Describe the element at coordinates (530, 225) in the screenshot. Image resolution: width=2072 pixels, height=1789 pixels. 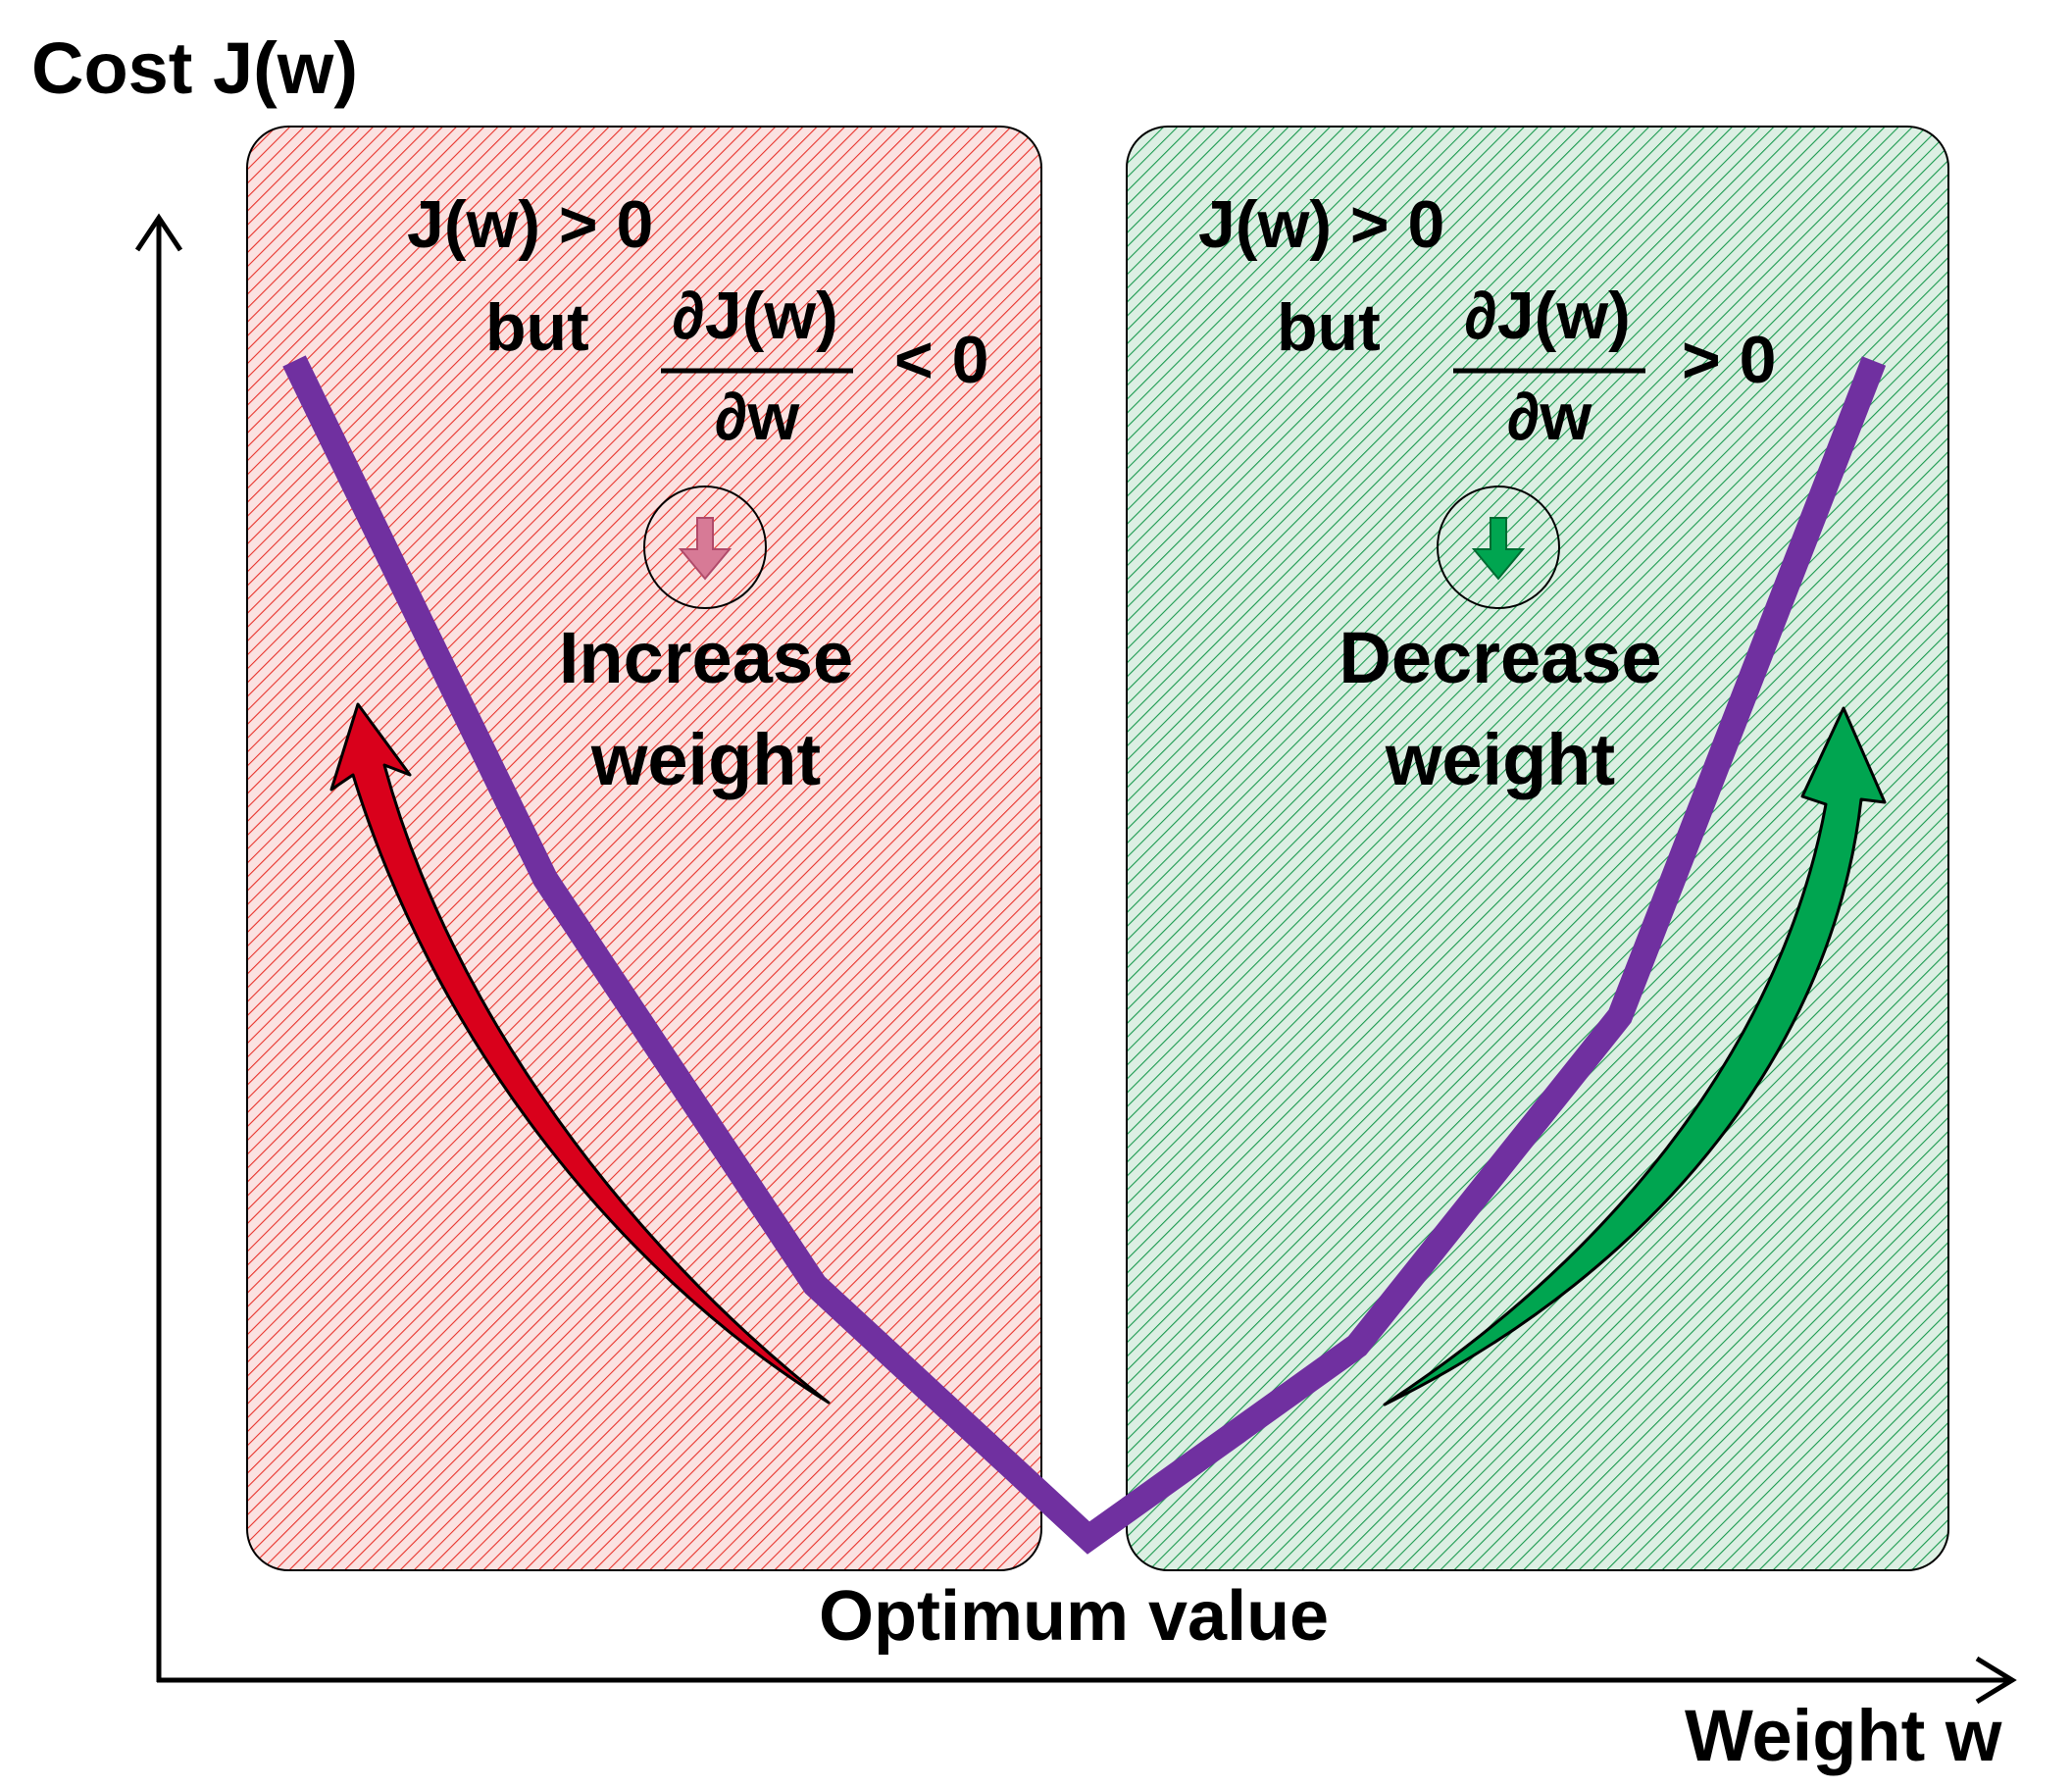
I see `left-condition: J(w) > 0` at that location.